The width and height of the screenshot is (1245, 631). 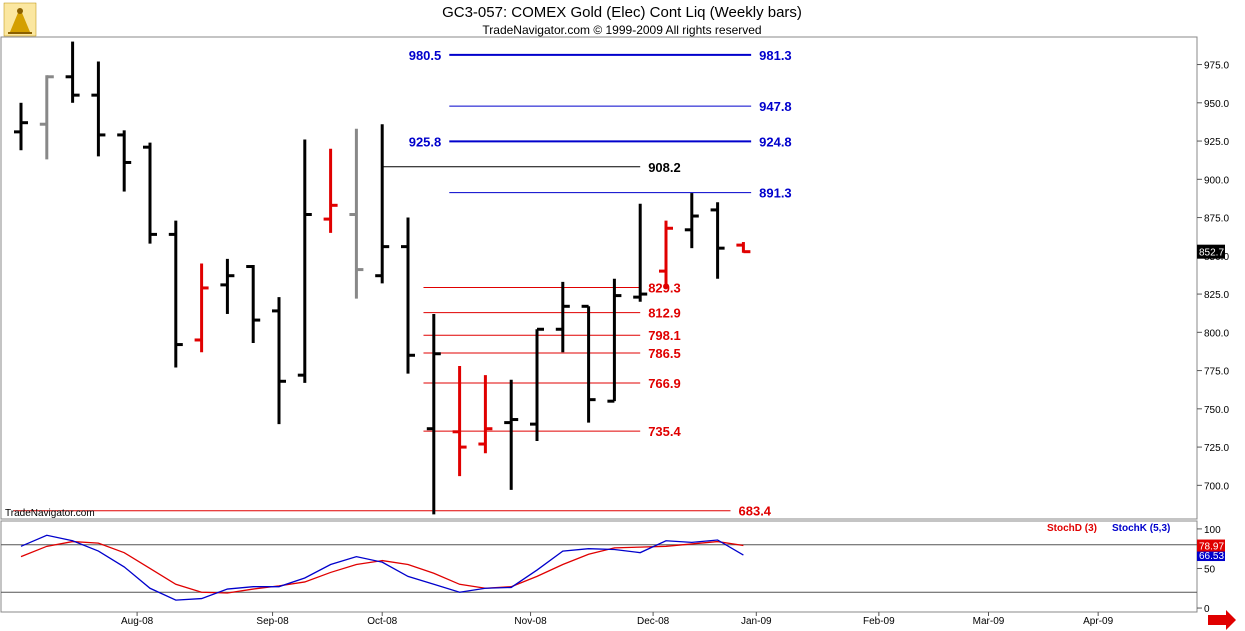 What do you see at coordinates (1216, 333) in the screenshot?
I see `price-tick-label: 800.0` at bounding box center [1216, 333].